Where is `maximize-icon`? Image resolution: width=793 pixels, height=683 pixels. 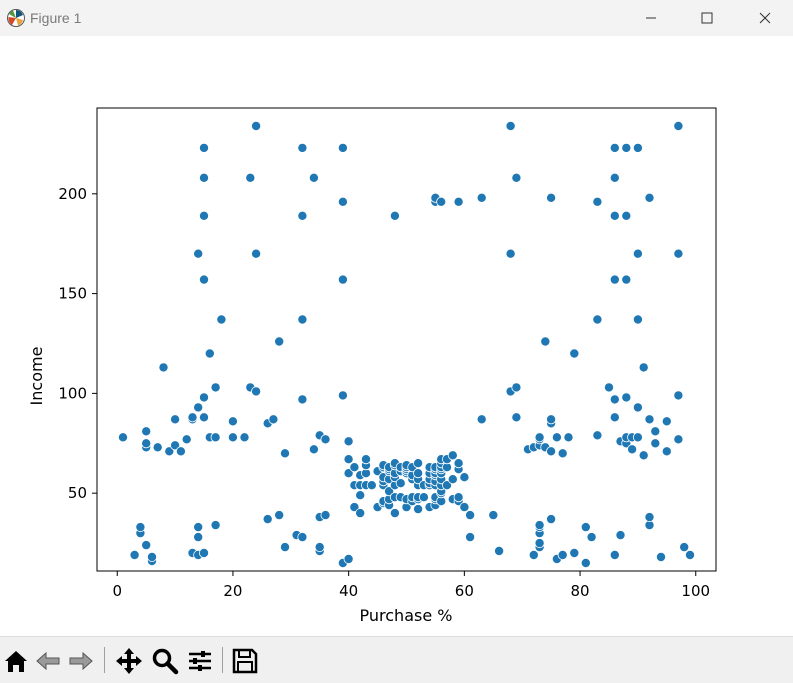 maximize-icon is located at coordinates (707, 18).